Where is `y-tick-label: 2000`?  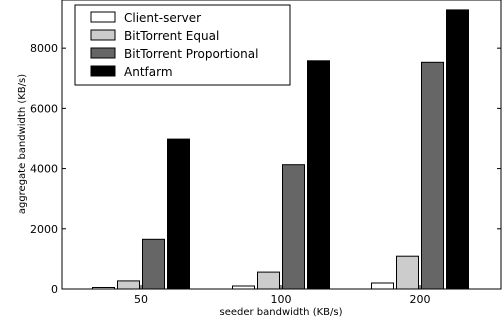 y-tick-label: 2000 is located at coordinates (44, 229).